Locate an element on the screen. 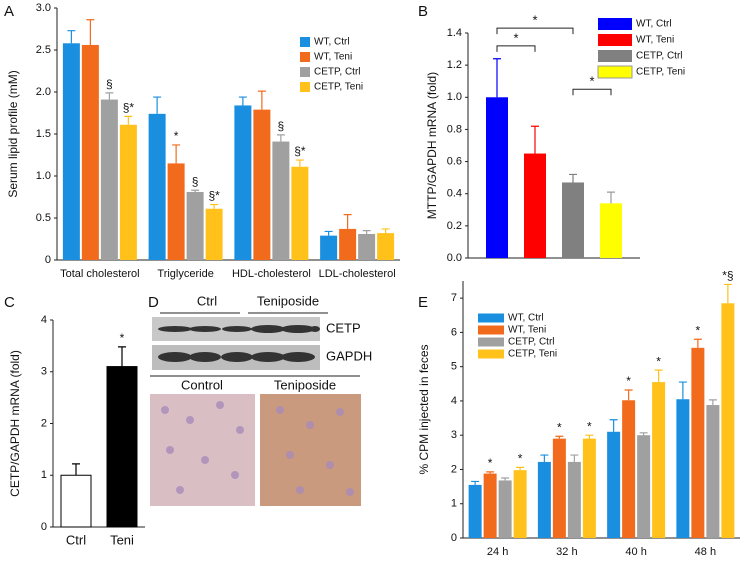 This screenshot has width=745, height=577. significance-marker: § is located at coordinates (109, 84).